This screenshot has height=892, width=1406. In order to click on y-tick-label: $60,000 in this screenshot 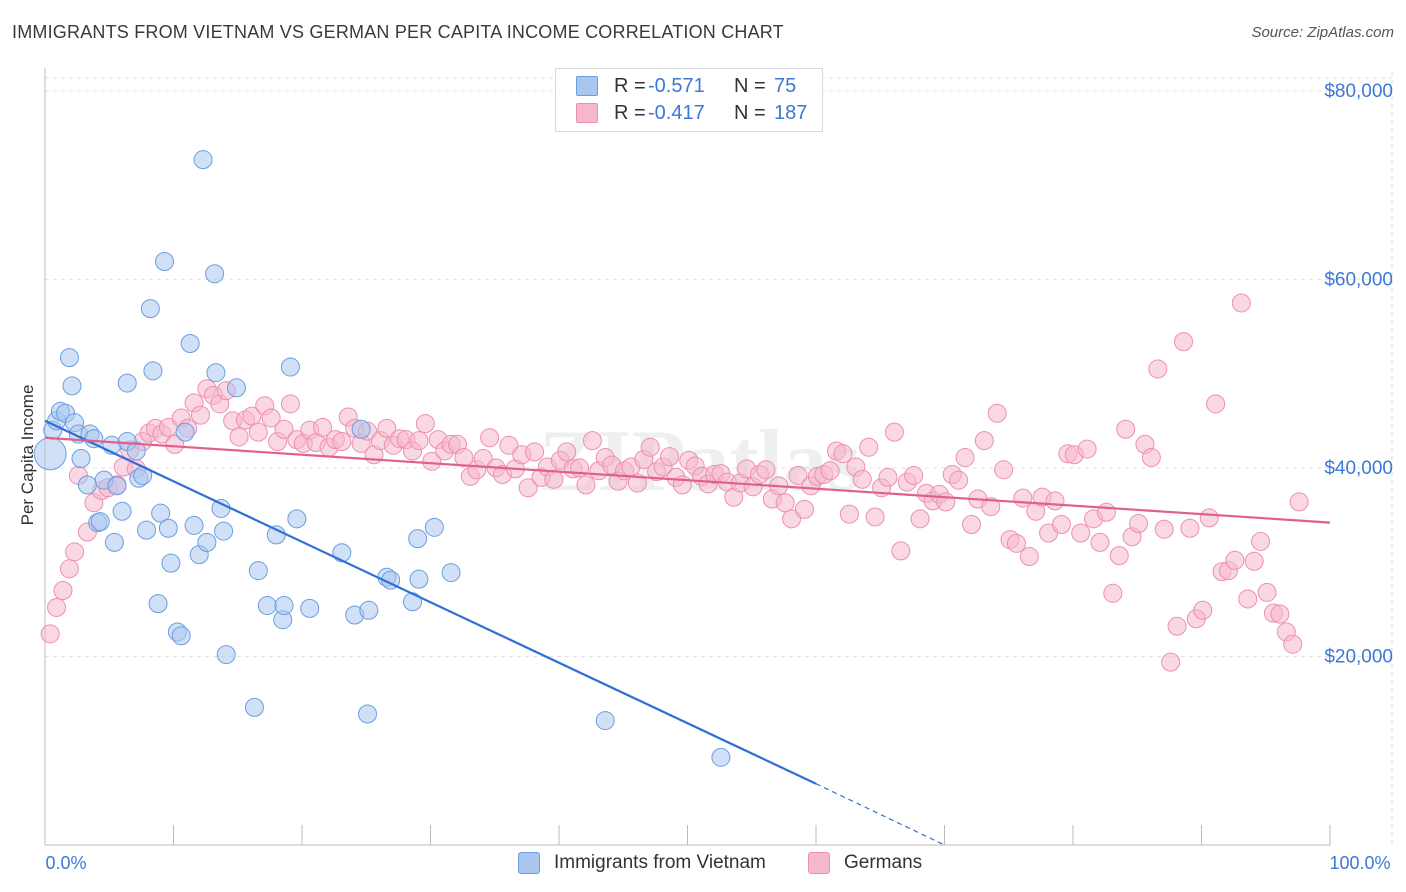, I will do `click(1358, 279)`.